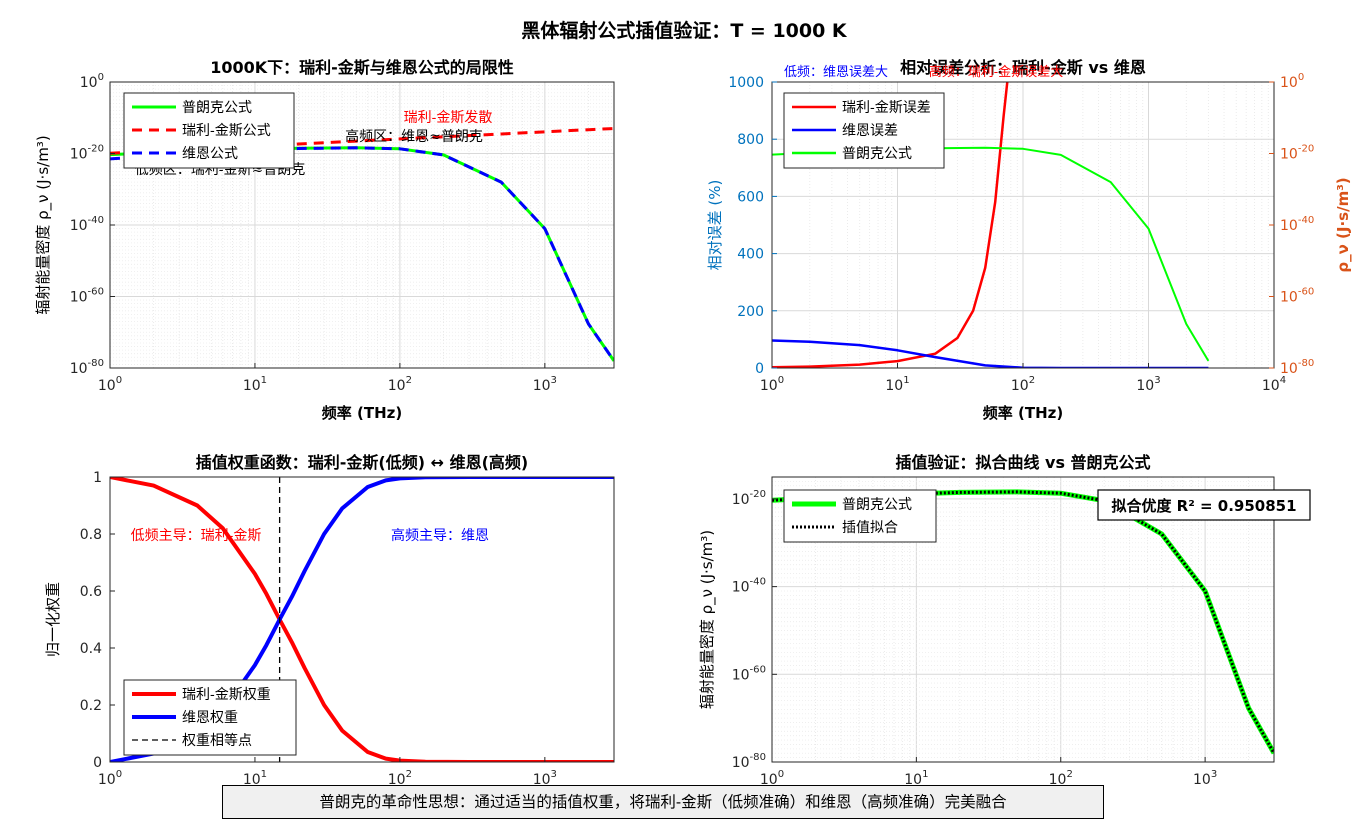 The height and width of the screenshot is (825, 1368). I want to click on panel1-title: 1000K下：瑞利-金斯与维恩公式的局限性, so click(362, 67).